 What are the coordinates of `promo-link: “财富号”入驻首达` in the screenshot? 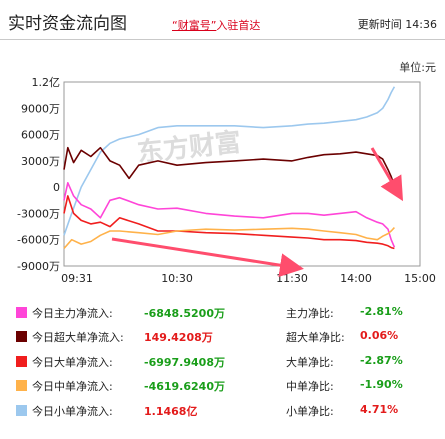 It's located at (216, 25).